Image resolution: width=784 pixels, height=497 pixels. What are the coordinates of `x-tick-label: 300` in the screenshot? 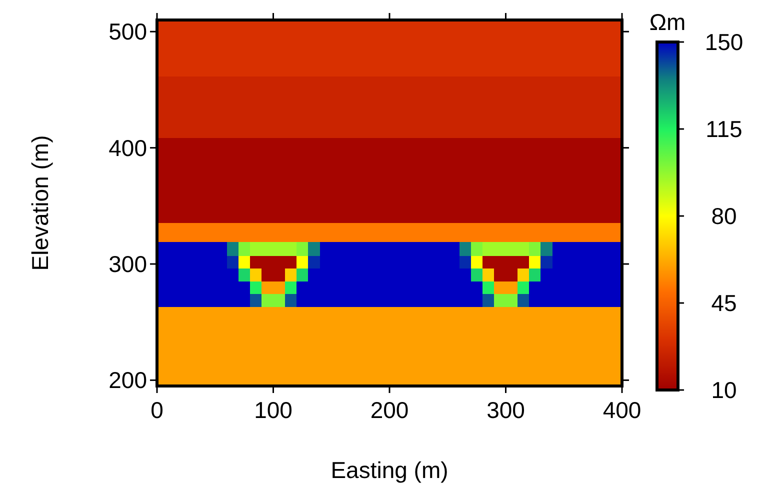 It's located at (505, 410).